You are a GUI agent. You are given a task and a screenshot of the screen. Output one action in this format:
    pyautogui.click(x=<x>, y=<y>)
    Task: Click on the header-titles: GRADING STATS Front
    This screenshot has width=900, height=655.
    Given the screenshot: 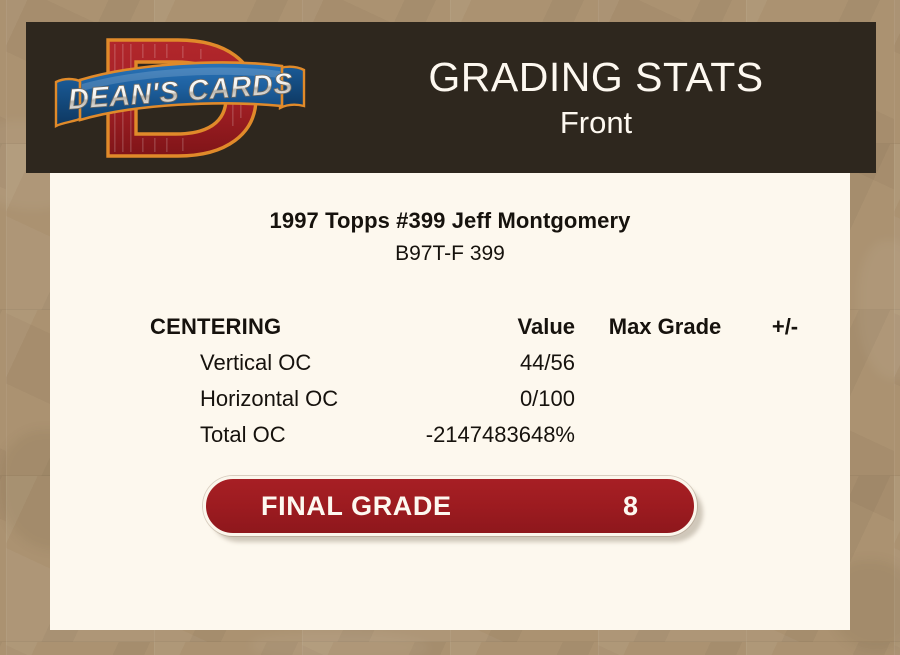 What is the action you would take?
    pyautogui.click(x=596, y=97)
    